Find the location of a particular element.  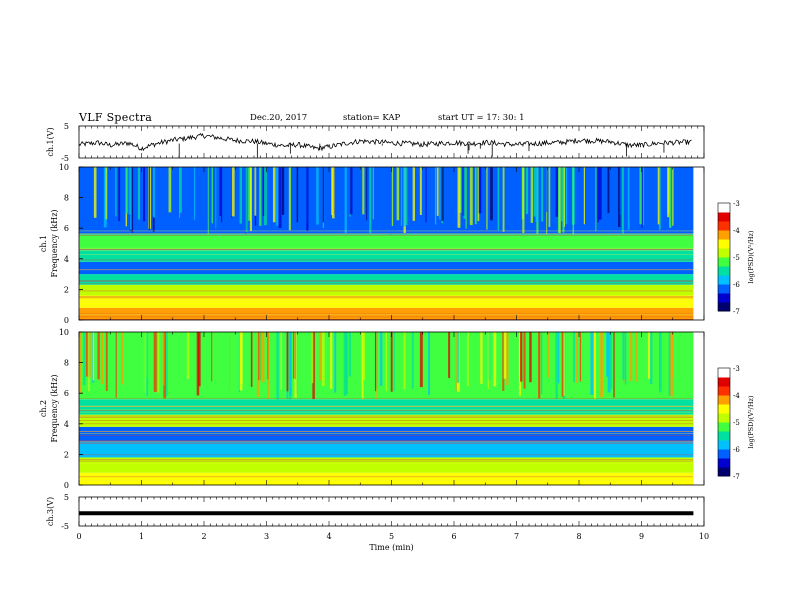

ch1-spectrogram-ylabel: Frequency (kHz) is located at coordinates (54, 243).